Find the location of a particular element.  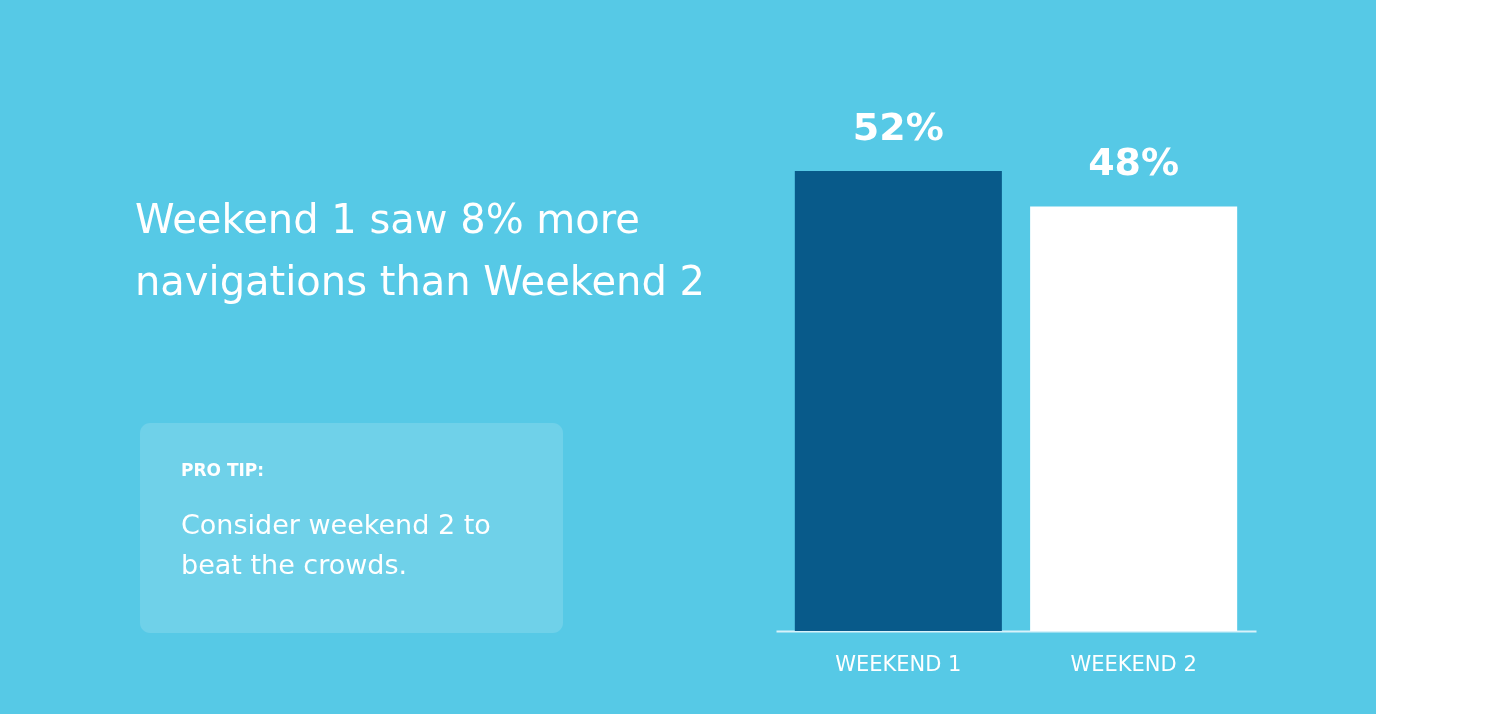

x-tick-label: WEEKEND 1 is located at coordinates (898, 663).